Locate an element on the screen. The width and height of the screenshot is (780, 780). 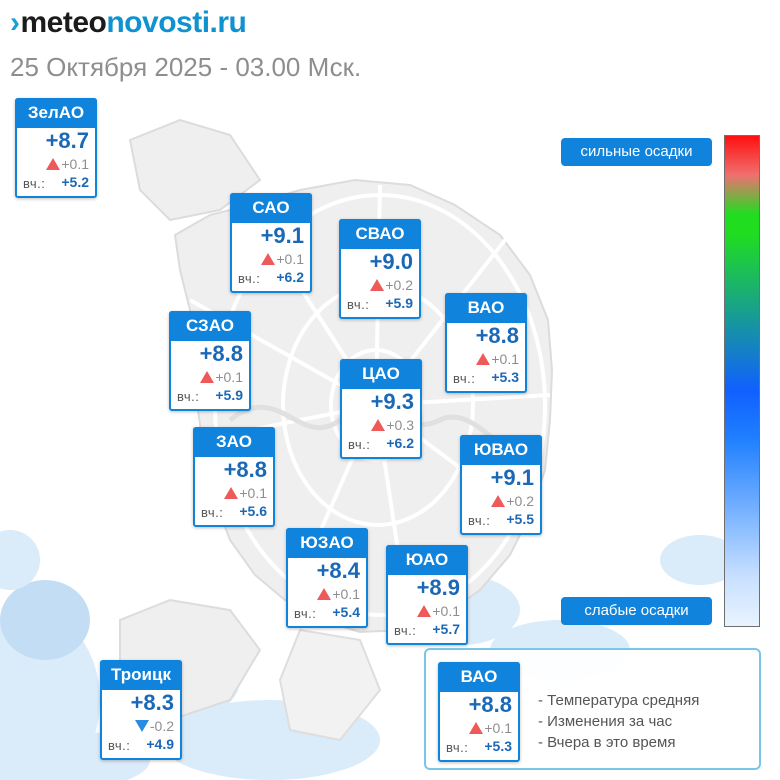
district-name: ЮВАО is located at coordinates (501, 450).